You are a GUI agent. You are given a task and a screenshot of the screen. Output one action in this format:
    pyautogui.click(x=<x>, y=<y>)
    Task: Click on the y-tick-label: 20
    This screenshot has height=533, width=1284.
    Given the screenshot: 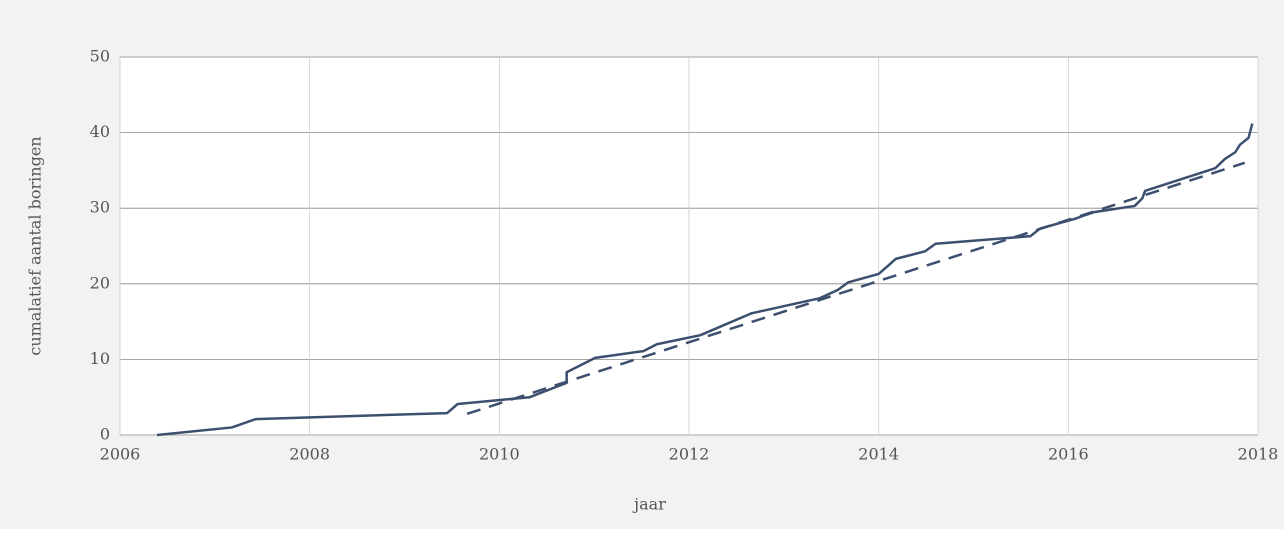 What is the action you would take?
    pyautogui.click(x=100, y=282)
    